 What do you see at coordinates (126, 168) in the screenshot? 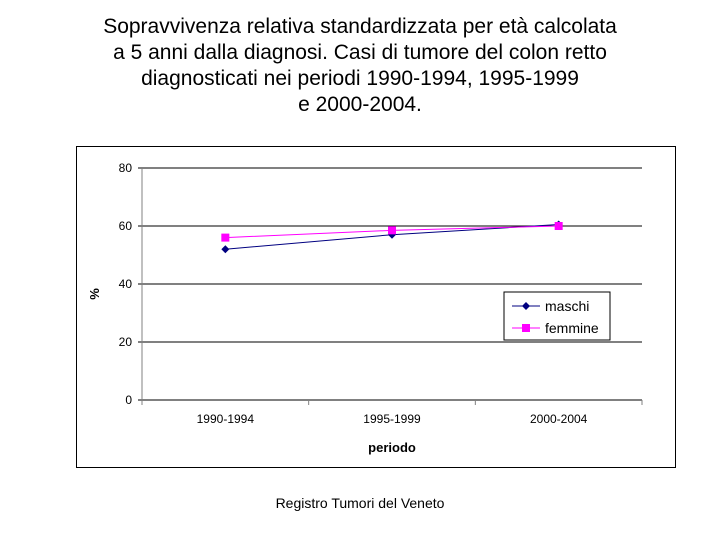
I see `y-tick-label: 80` at bounding box center [126, 168].